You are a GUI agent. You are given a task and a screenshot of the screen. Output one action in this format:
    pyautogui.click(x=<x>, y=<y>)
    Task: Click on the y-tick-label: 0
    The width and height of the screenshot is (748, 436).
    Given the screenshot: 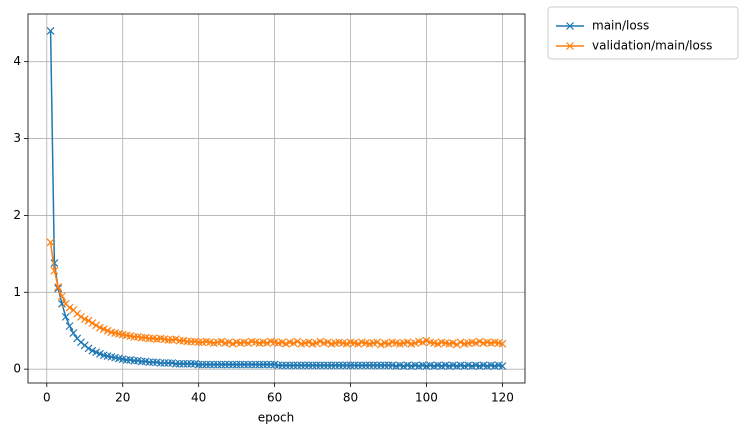 What is the action you would take?
    pyautogui.click(x=17, y=369)
    